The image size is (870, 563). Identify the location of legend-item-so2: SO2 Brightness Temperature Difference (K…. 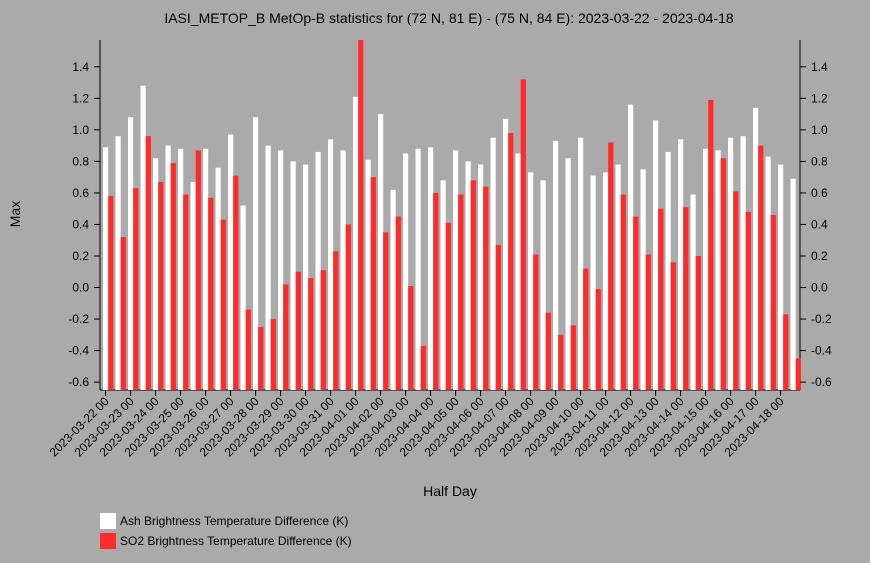
(226, 541).